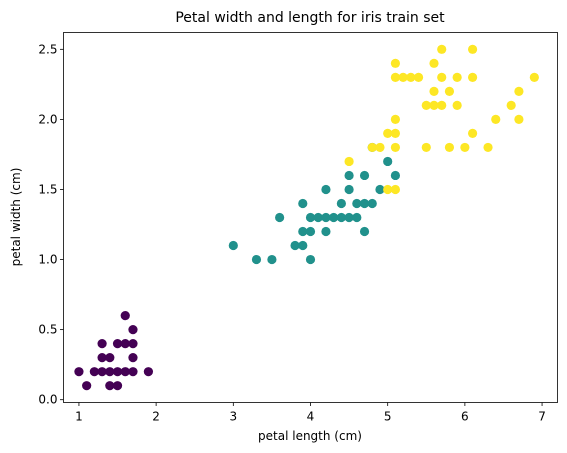 The width and height of the screenshot is (567, 453). Describe the element at coordinates (51, 224) in the screenshot. I see `y-axis: 0.0 0.5 1.0 1.5 2.0 2.5` at that location.